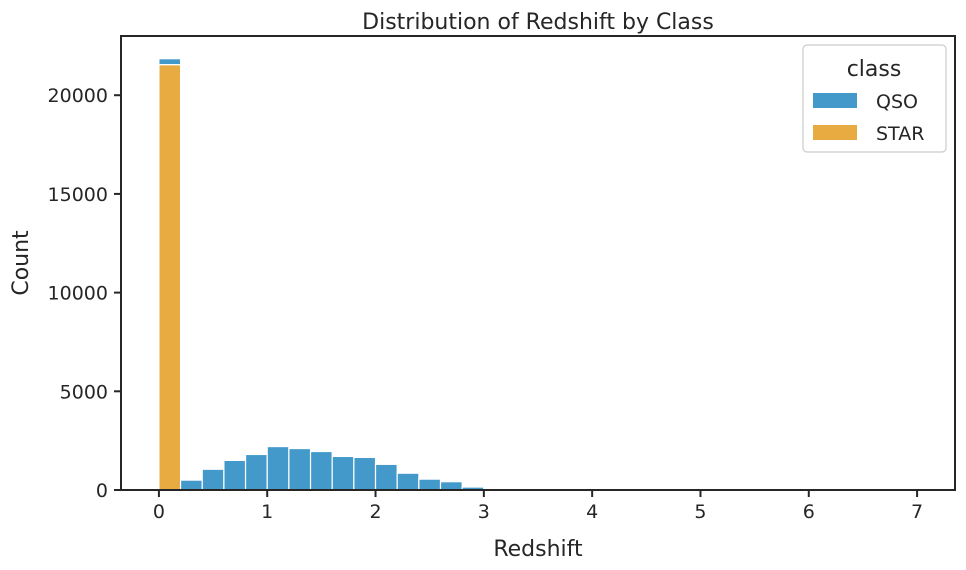 Image resolution: width=966 pixels, height=570 pixels. What do you see at coordinates (267, 512) in the screenshot?
I see `x-tick-label: 1` at bounding box center [267, 512].